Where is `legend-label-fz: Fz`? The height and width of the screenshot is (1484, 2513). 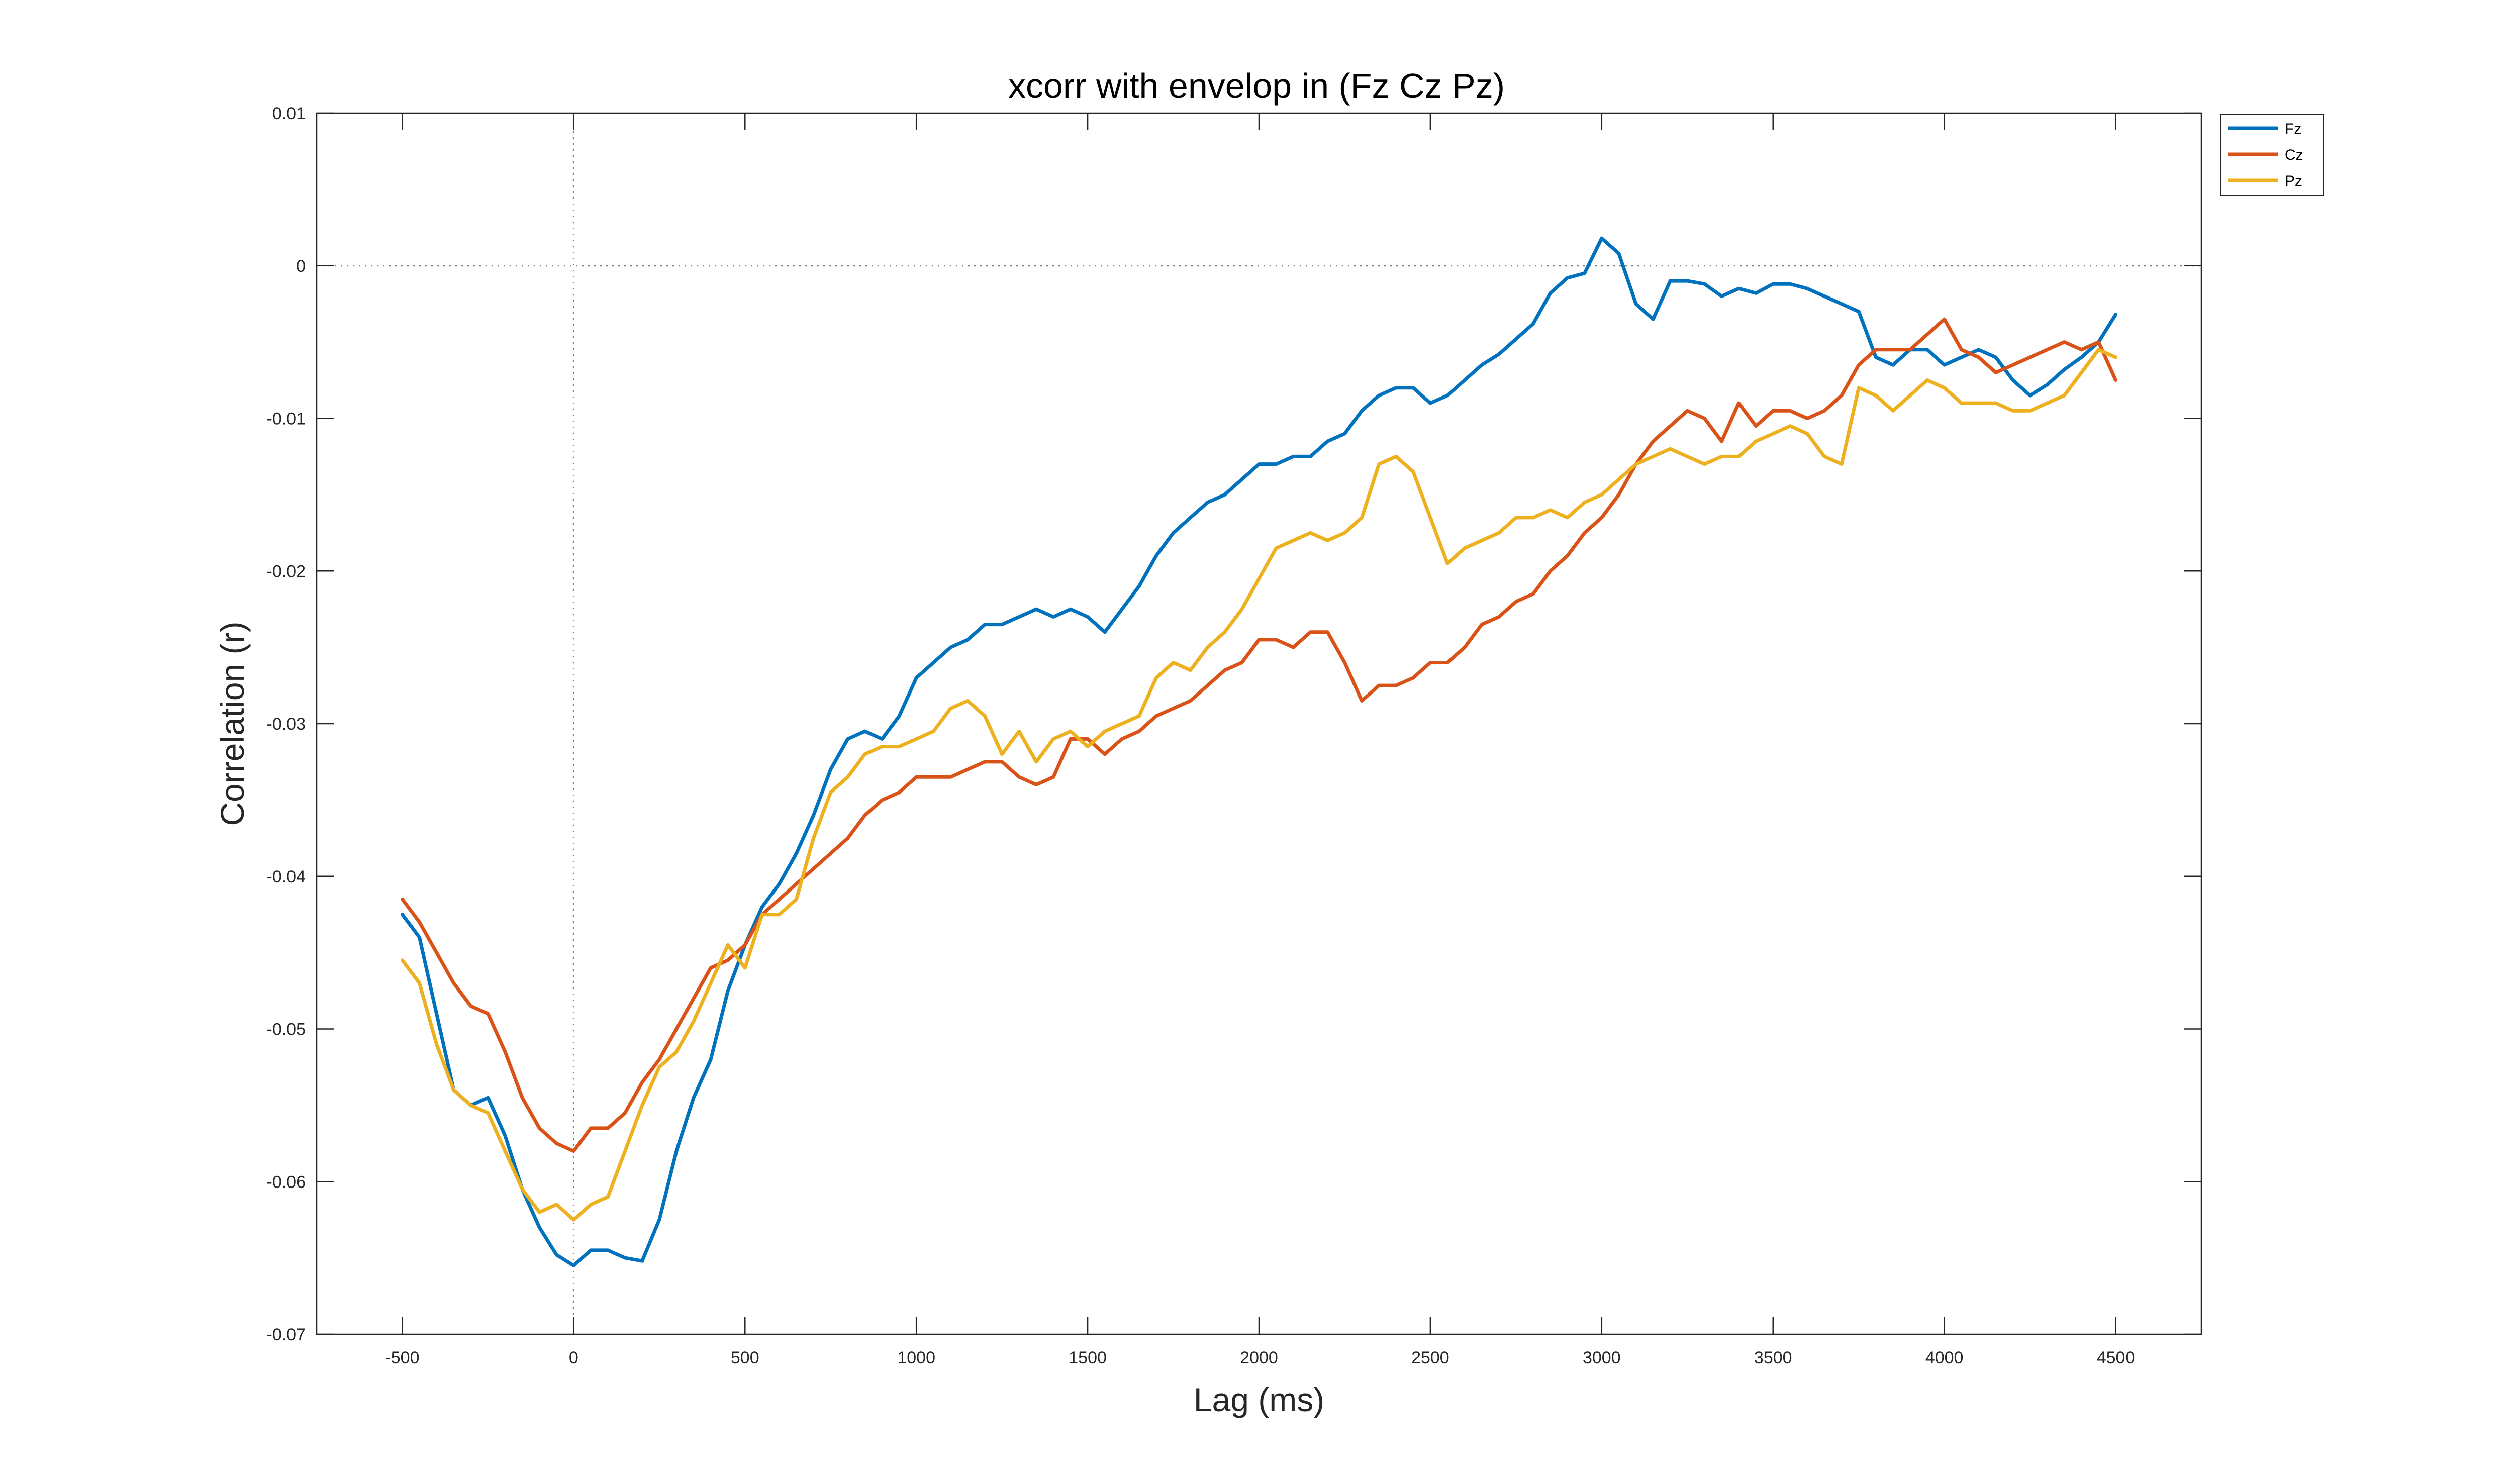
legend-label-fz: Fz is located at coordinates (2293, 129).